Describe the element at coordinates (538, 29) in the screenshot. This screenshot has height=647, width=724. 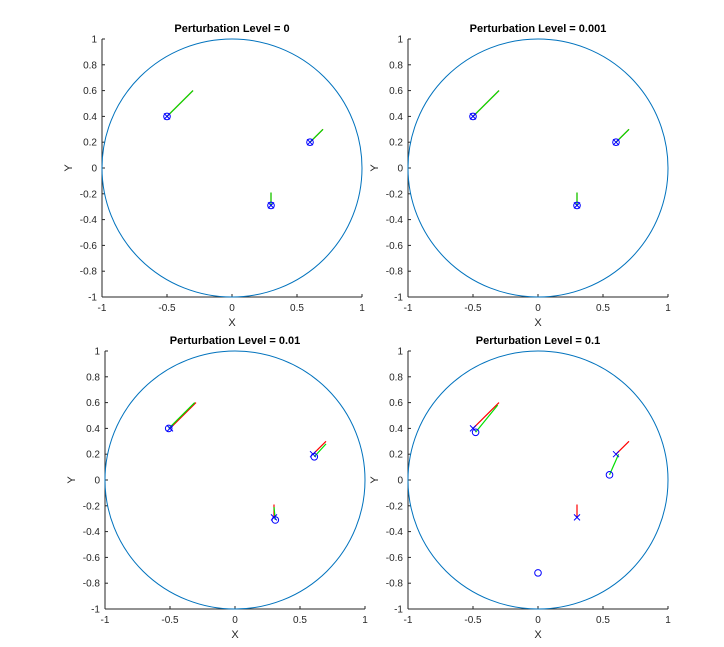
I see `chart-title: Perturbation Level = 0.001` at that location.